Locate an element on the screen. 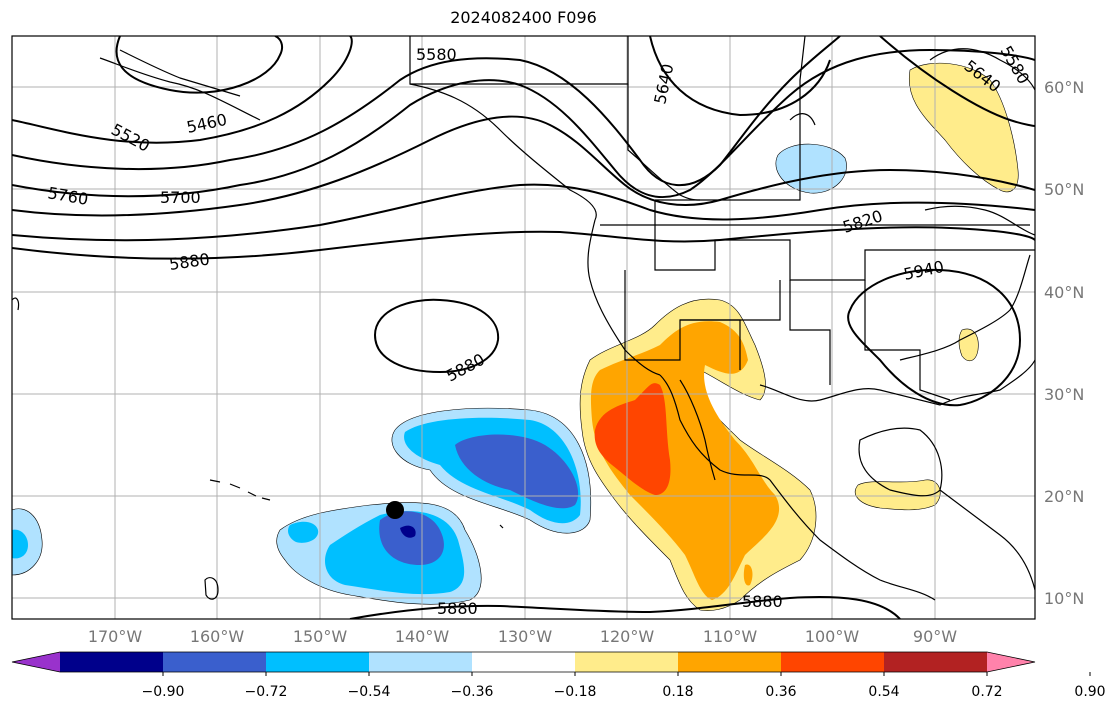  storm-position-marker is located at coordinates (395, 510).